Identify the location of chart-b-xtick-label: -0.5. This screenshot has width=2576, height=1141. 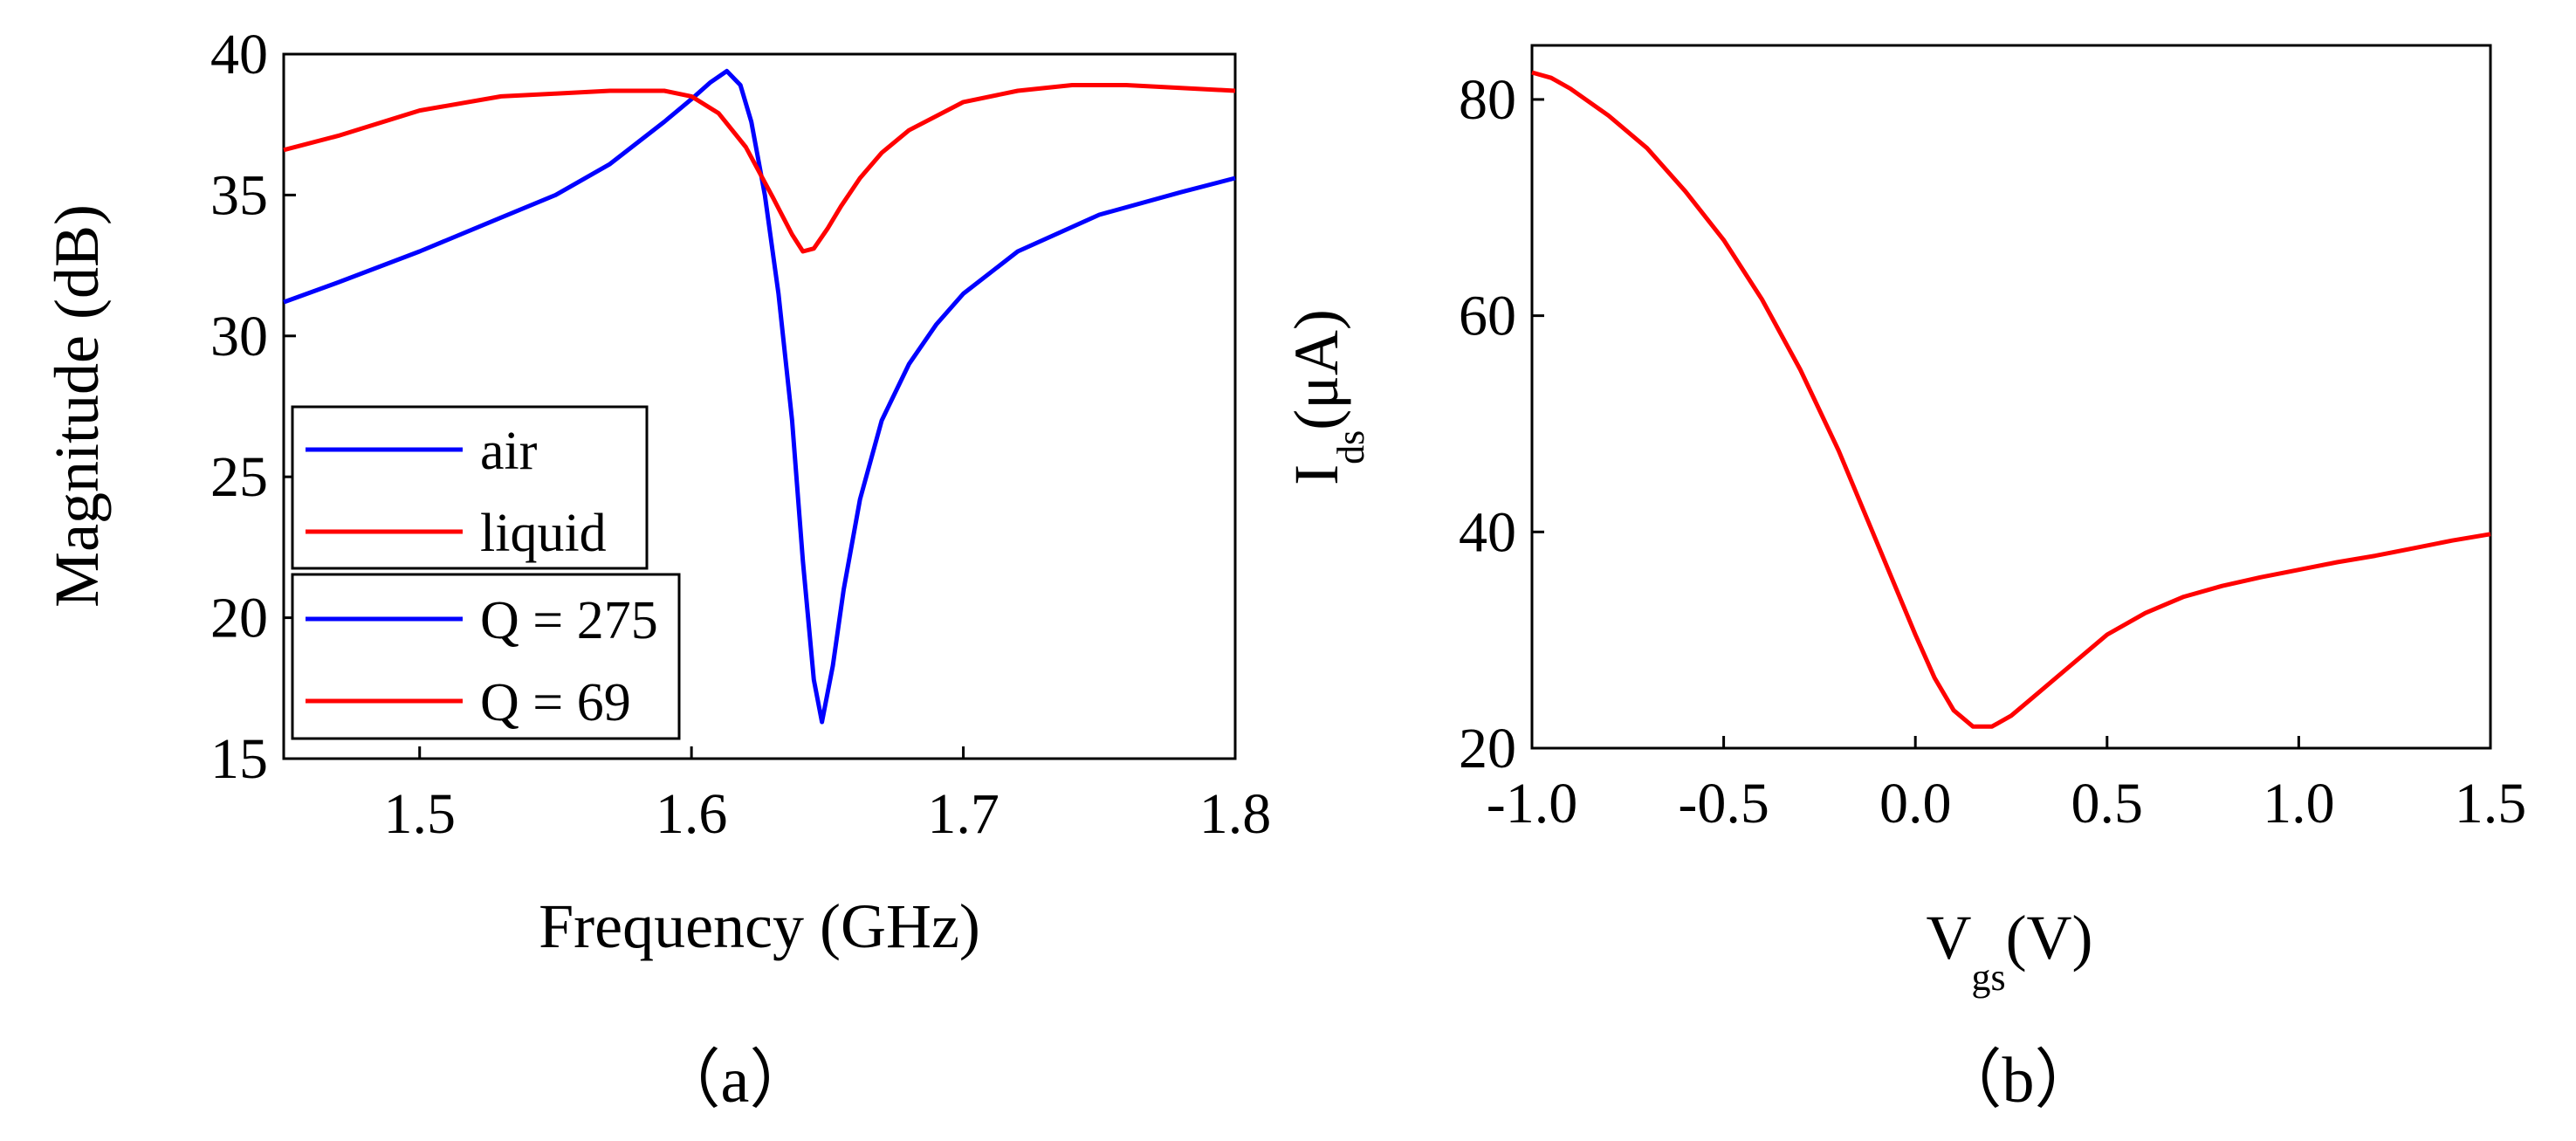
(1724, 803).